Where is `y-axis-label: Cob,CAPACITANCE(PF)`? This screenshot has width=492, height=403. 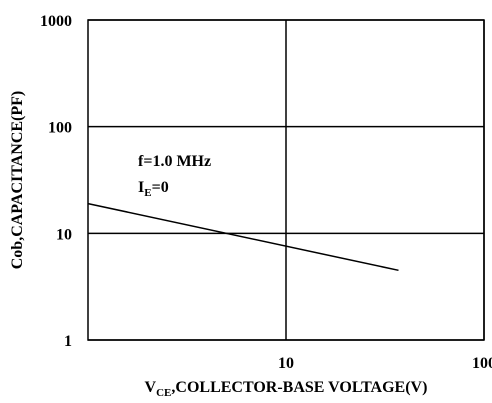
y-axis-label: Cob,CAPACITANCE(PF) is located at coordinates (17, 180).